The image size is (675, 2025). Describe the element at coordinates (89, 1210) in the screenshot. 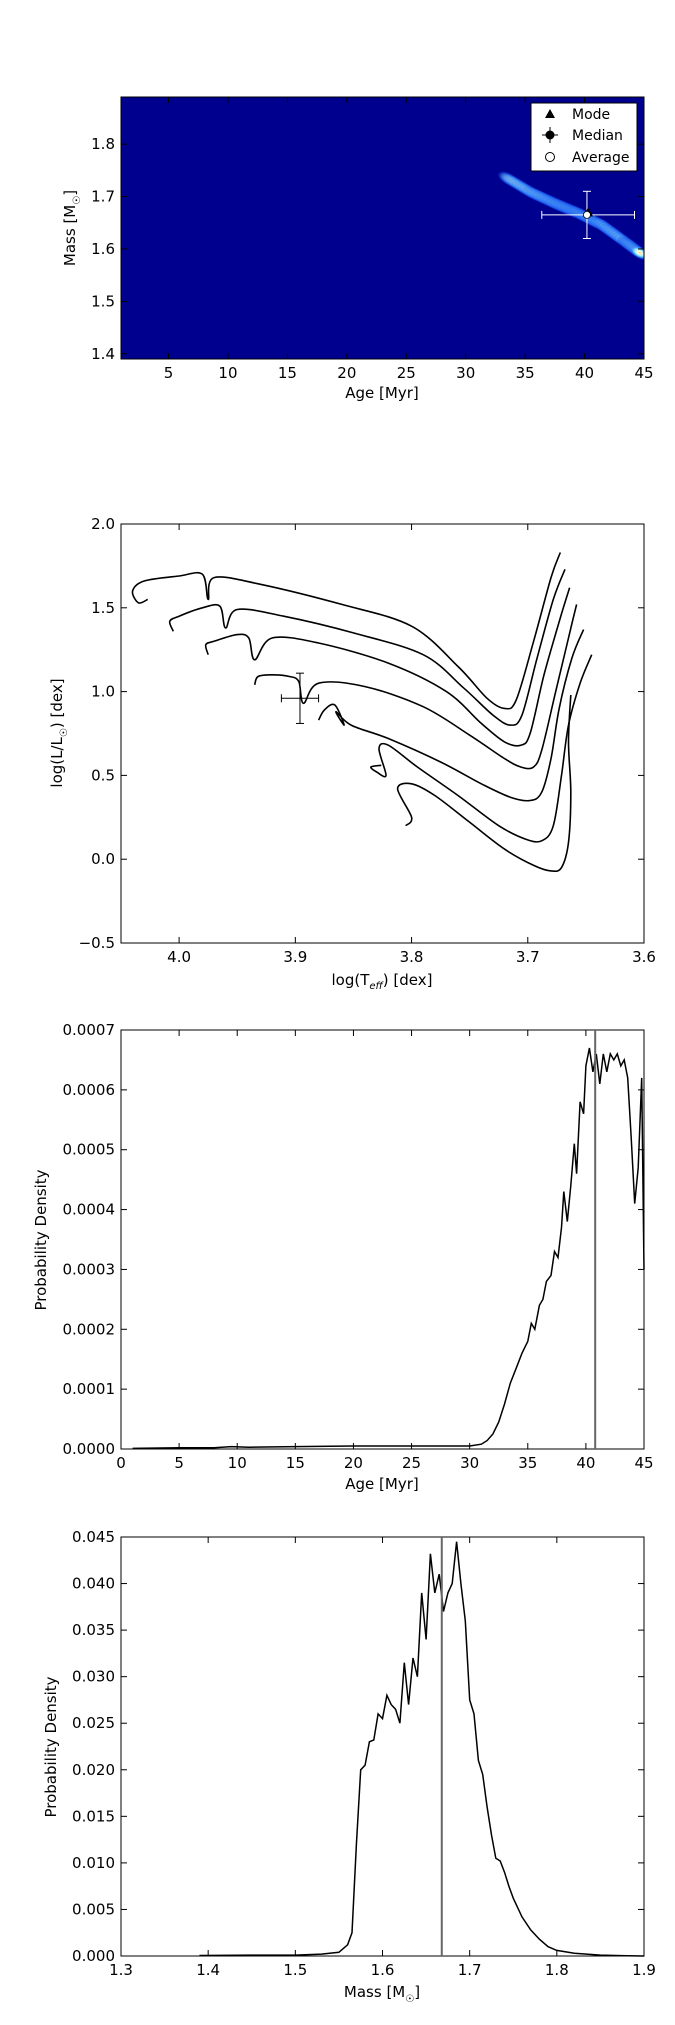

I see `y-tick-label: 0.0004` at that location.